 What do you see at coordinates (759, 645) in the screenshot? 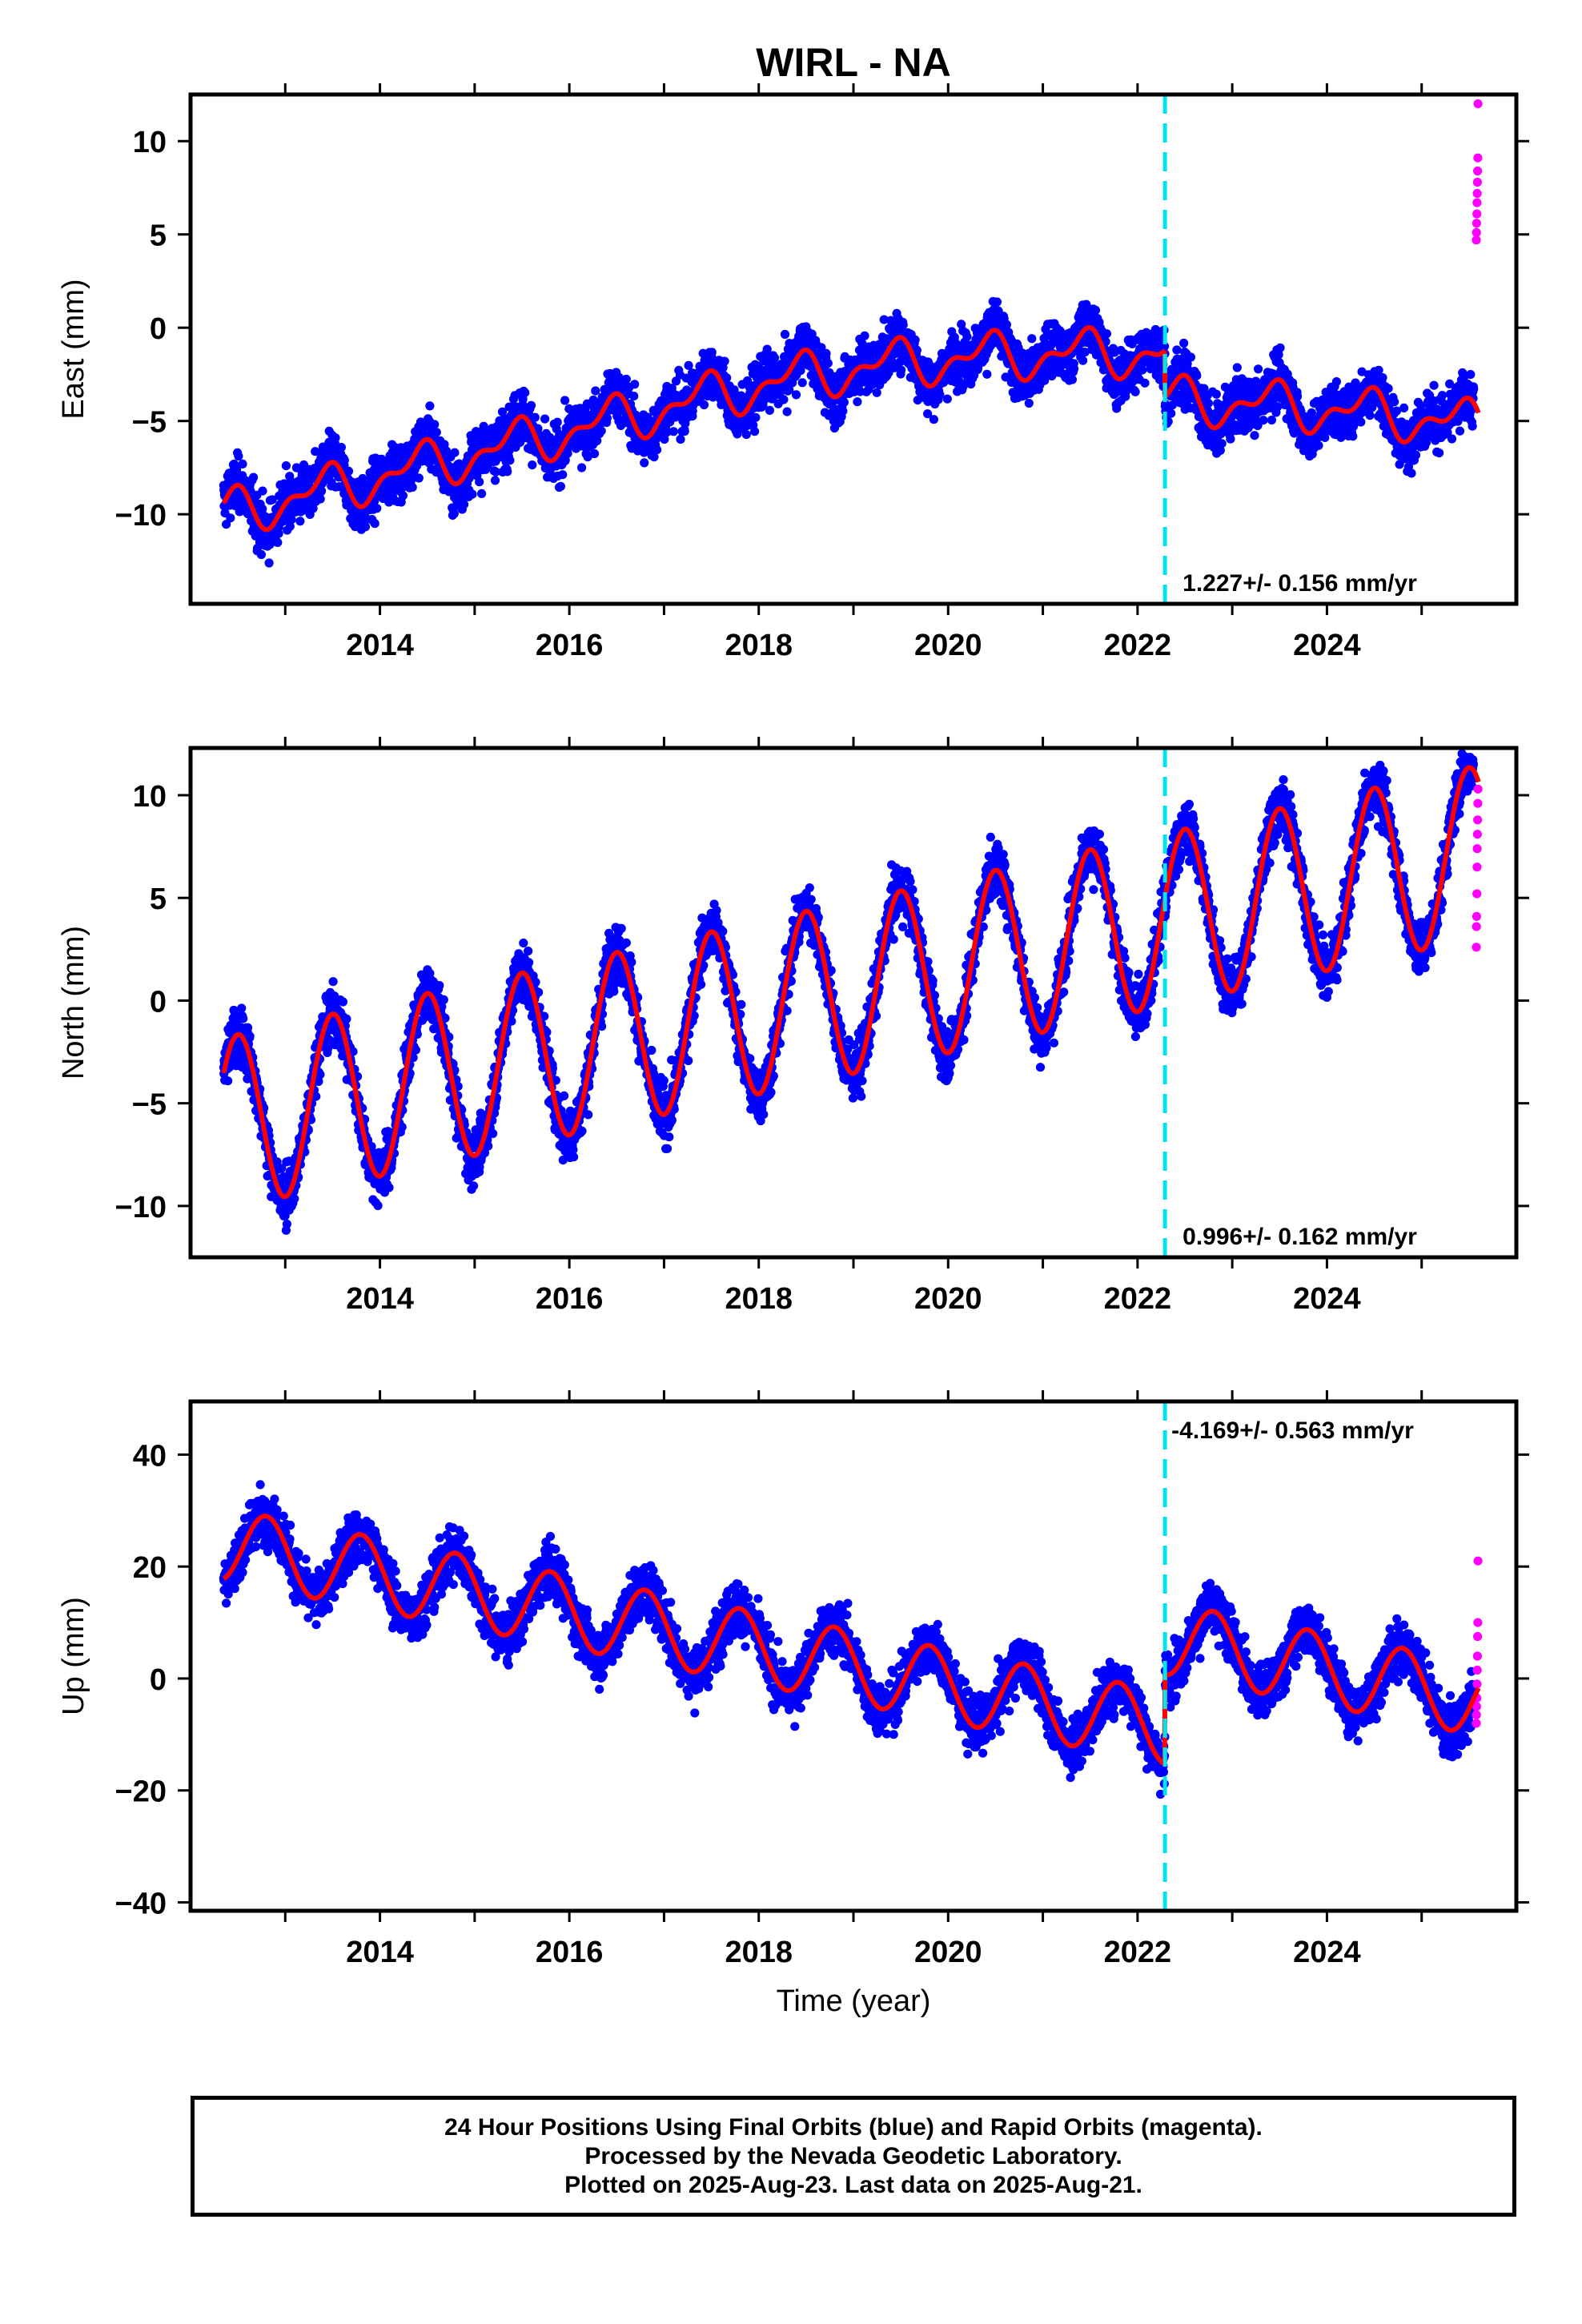
I see `x-tick-label: 2018` at bounding box center [759, 645].